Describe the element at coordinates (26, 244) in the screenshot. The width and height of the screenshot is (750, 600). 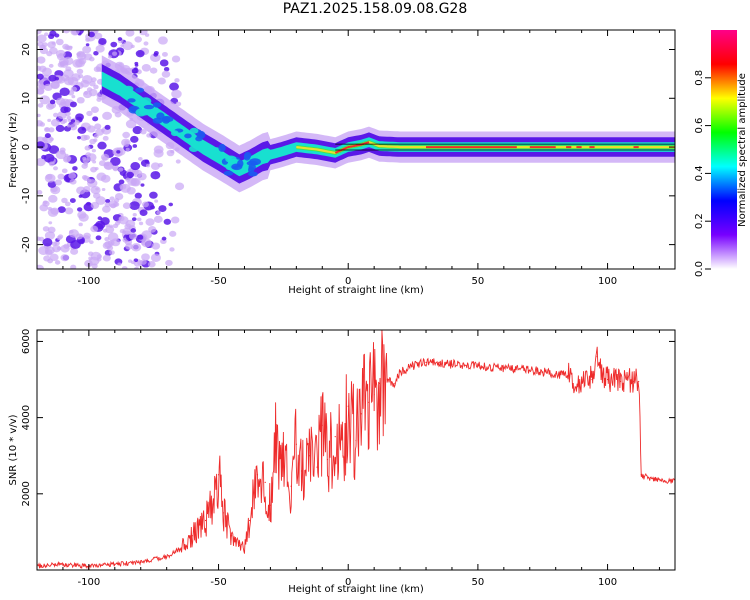
I see `top-ytick-label: -20` at that location.